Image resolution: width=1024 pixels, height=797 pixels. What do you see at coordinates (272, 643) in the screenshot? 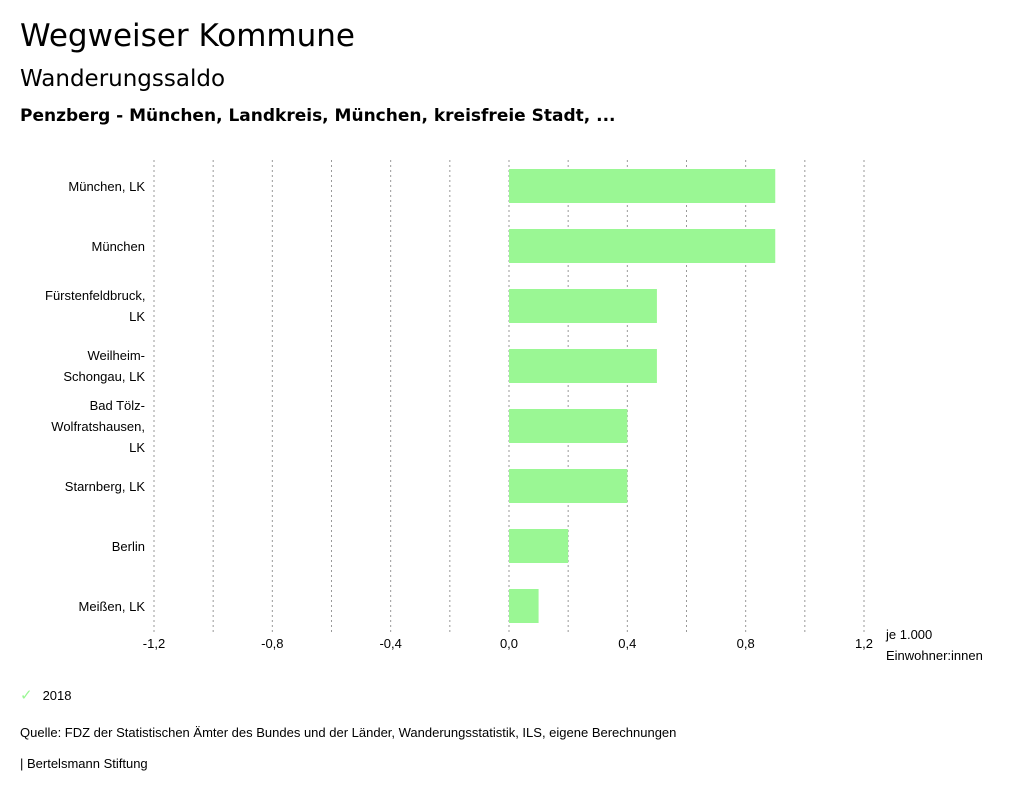
I see `x-tick-label: -0,8` at bounding box center [272, 643].